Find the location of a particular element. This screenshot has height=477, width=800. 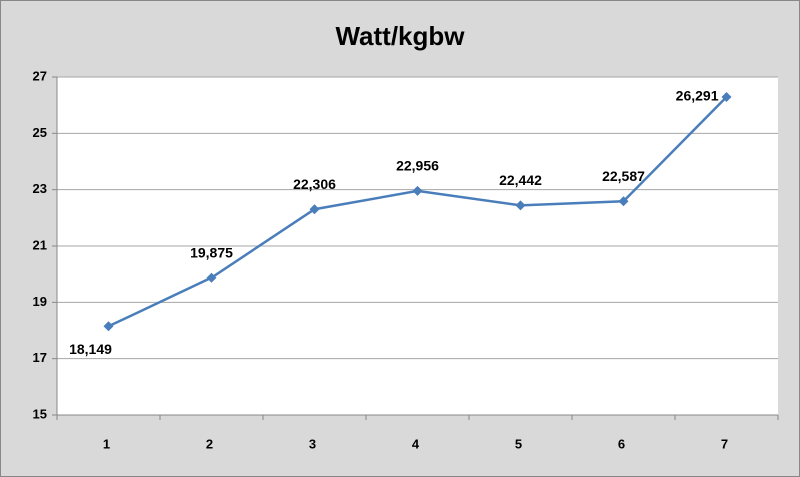

y-tick-label: 17 is located at coordinates (40, 357).